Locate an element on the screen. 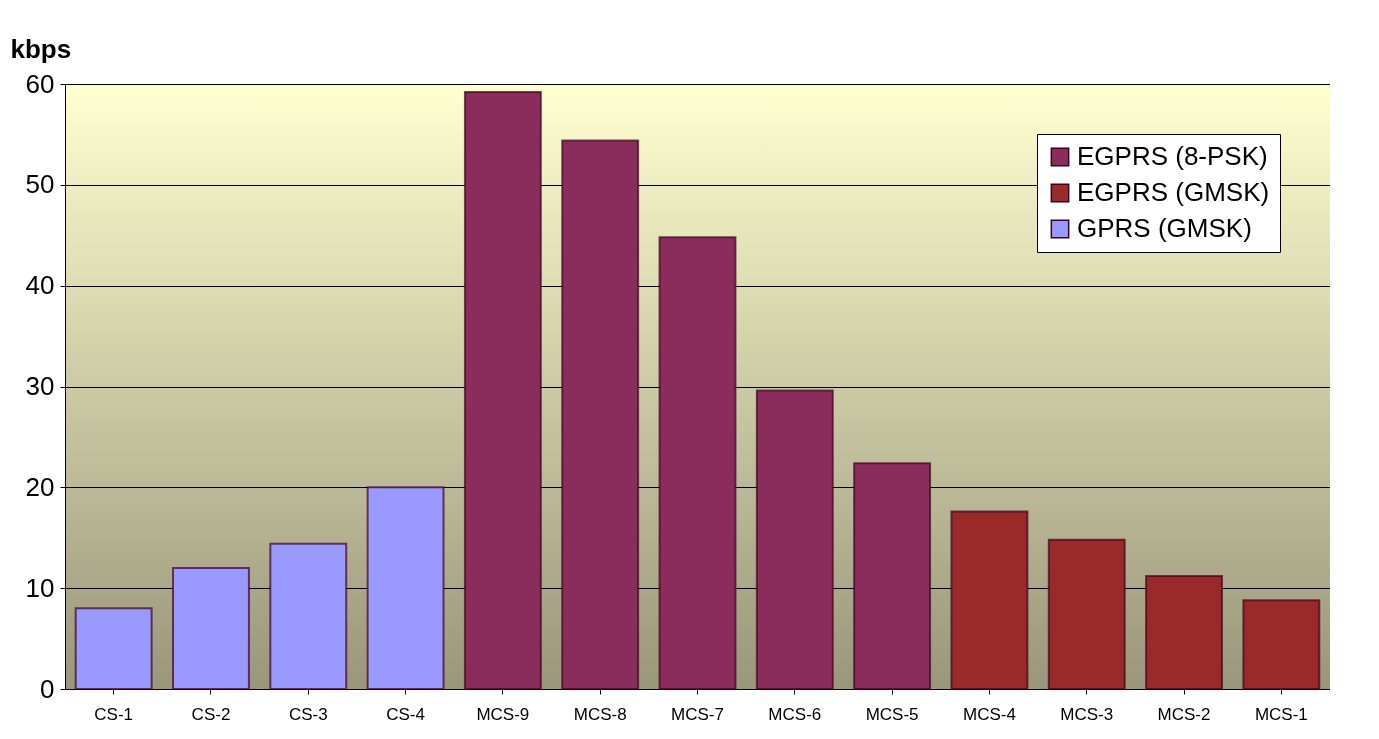 The width and height of the screenshot is (1379, 739). x-tick-label: CS-2 is located at coordinates (211, 714).